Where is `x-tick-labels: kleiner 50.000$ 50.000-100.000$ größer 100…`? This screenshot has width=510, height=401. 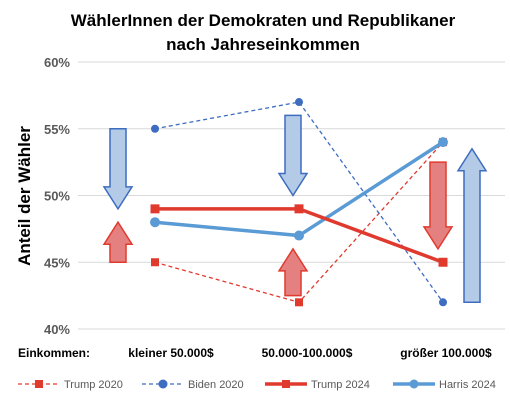 x-tick-labels: kleiner 50.000$ 50.000-100.000$ größer 100… is located at coordinates (310, 353).